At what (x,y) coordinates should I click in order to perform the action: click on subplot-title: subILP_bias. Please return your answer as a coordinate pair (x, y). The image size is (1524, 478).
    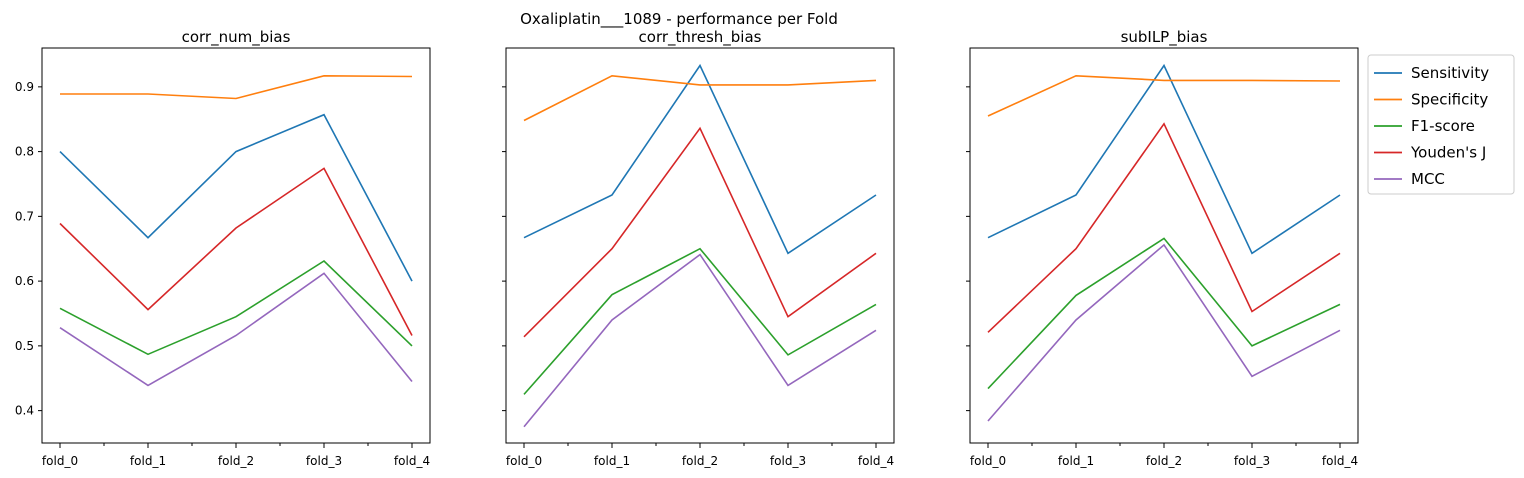
    Looking at the image, I should click on (1164, 37).